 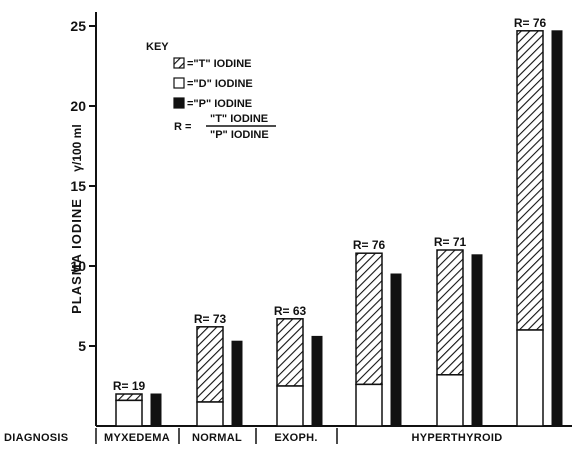 I want to click on y-tick-label: 25, so click(x=78, y=26).